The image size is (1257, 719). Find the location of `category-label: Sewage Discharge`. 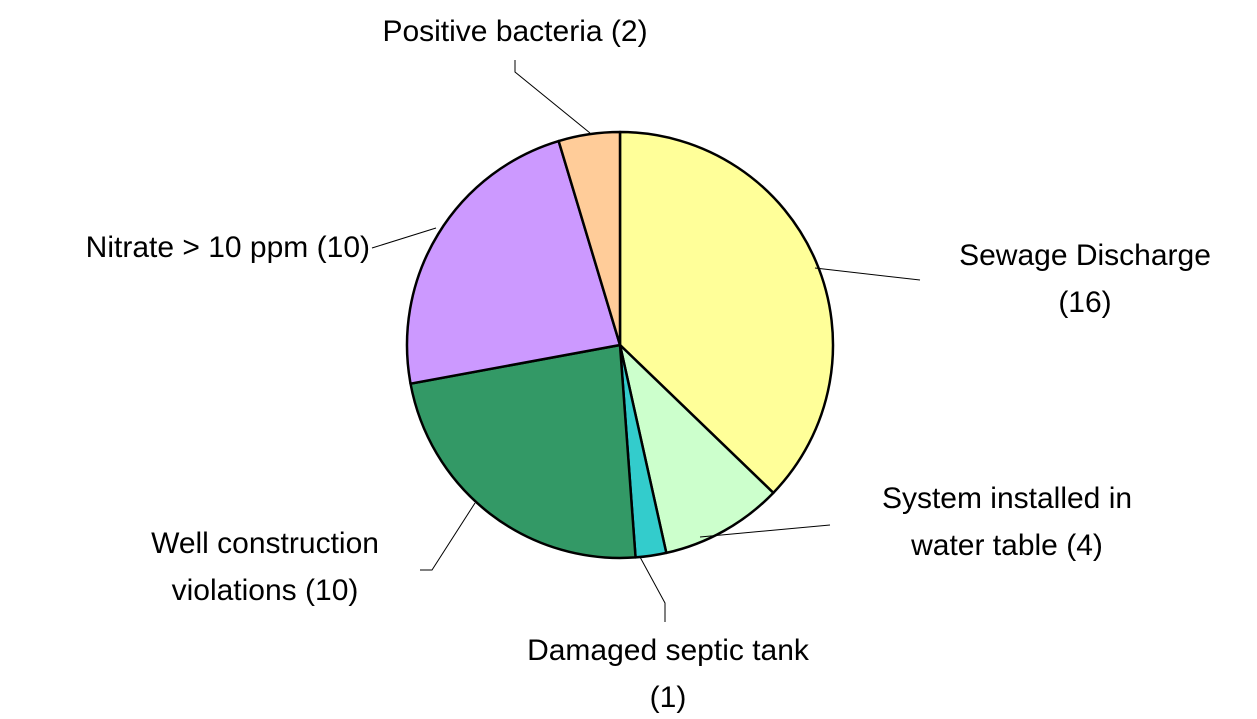

category-label: Sewage Discharge is located at coordinates (1085, 255).